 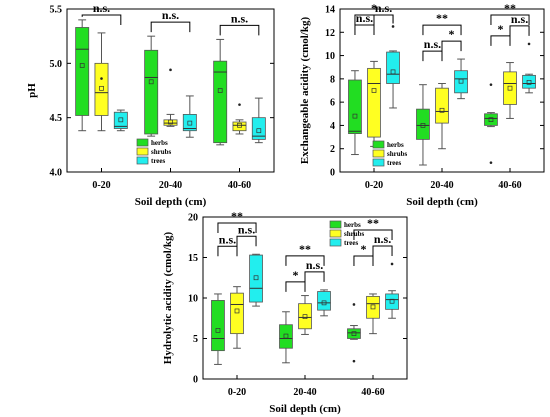 I want to click on y-tick-label: 20, so click(x=193, y=218).